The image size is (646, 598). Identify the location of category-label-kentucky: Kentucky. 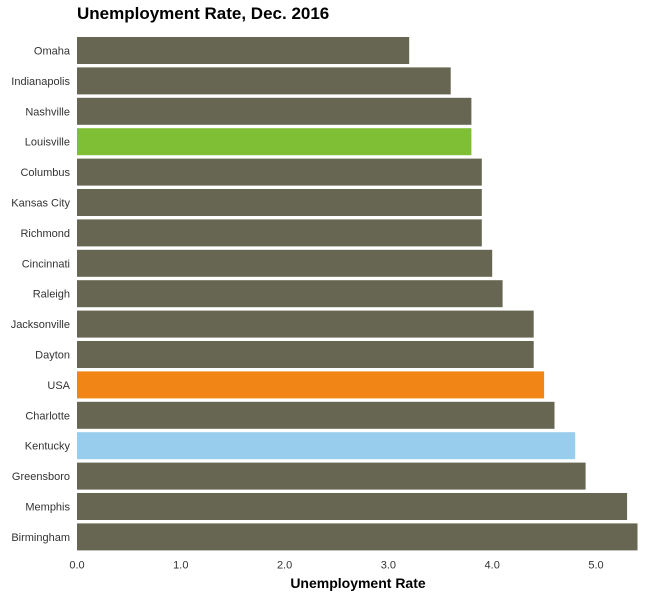
(48, 447).